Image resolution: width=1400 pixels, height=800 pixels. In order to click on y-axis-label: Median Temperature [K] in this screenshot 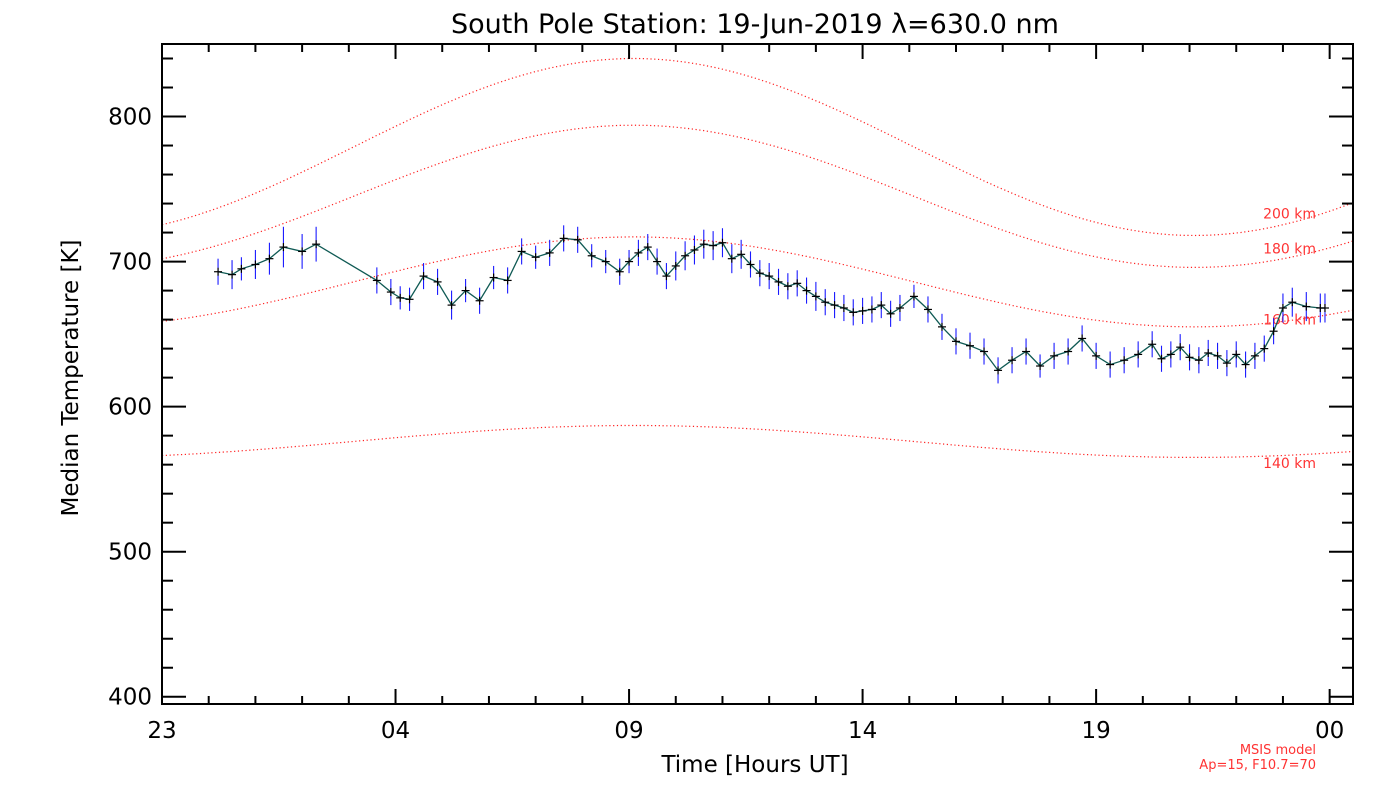, I will do `click(71, 378)`.